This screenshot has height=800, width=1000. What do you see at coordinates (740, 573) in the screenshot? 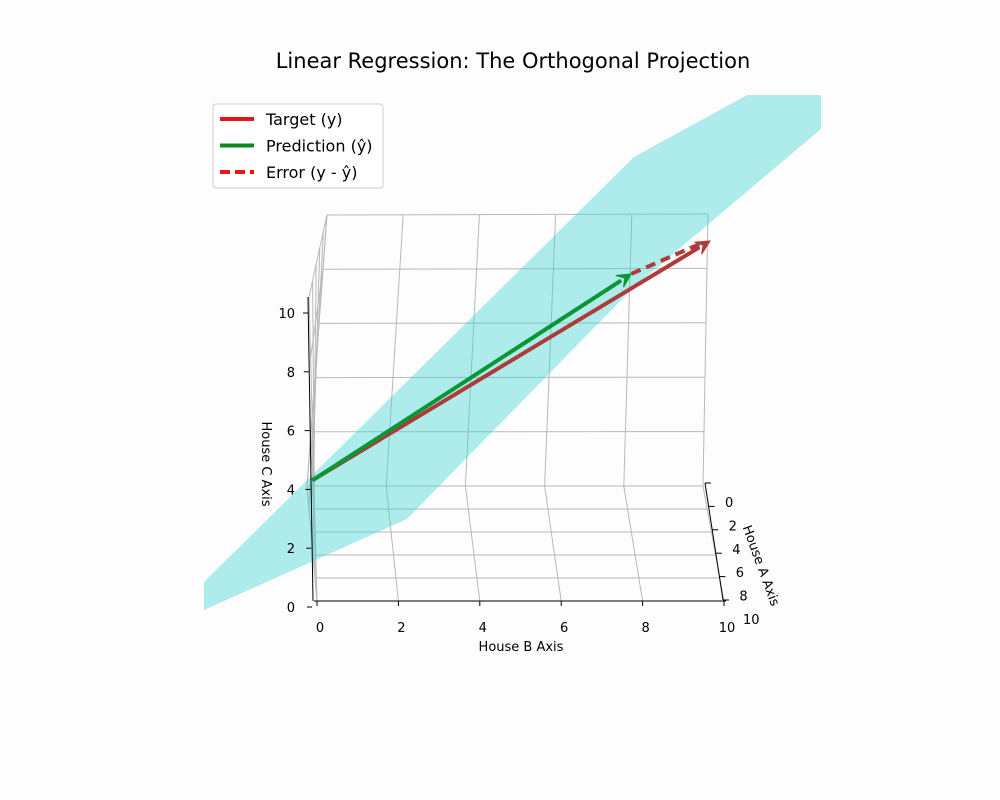
I see `x-tick-label: 6` at bounding box center [740, 573].